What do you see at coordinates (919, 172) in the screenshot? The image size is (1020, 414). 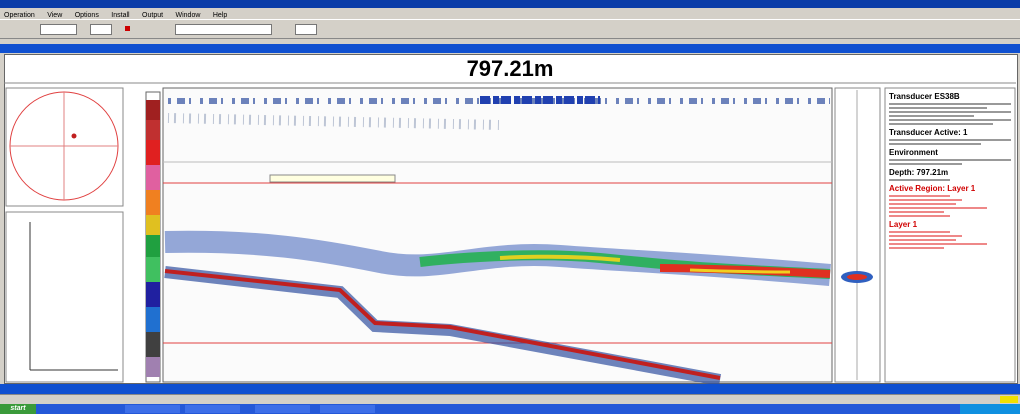 I see `info-heading: Depth: 797.21m` at bounding box center [919, 172].